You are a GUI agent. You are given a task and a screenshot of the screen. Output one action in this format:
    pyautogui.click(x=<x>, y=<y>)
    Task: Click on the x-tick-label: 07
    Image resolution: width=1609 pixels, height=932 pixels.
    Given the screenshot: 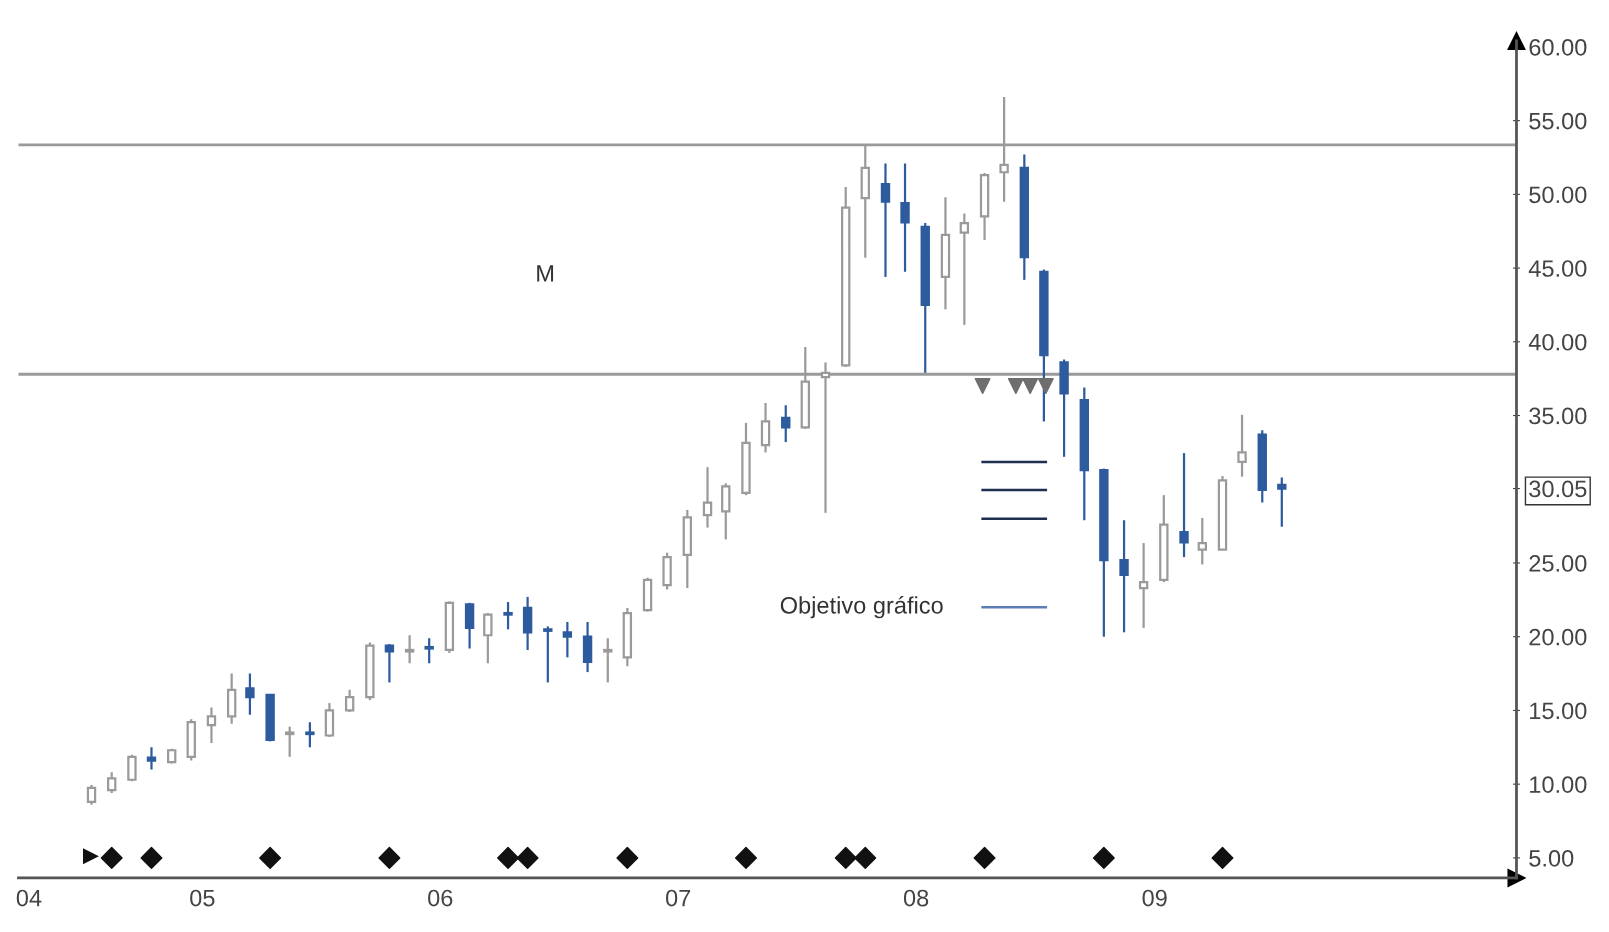 What is the action you would take?
    pyautogui.click(x=678, y=898)
    